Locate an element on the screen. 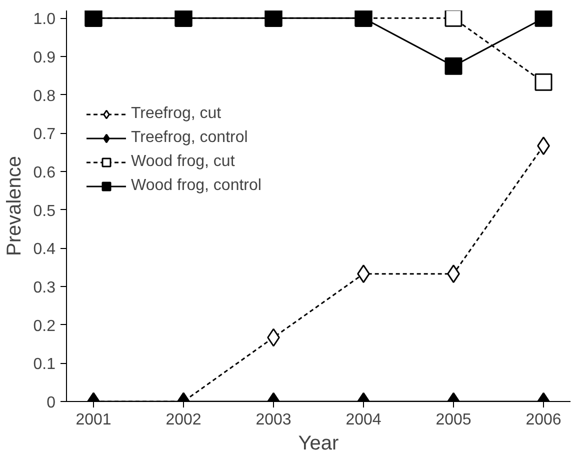 The image size is (584, 457). legend-label: Wood frog, control is located at coordinates (196, 186).